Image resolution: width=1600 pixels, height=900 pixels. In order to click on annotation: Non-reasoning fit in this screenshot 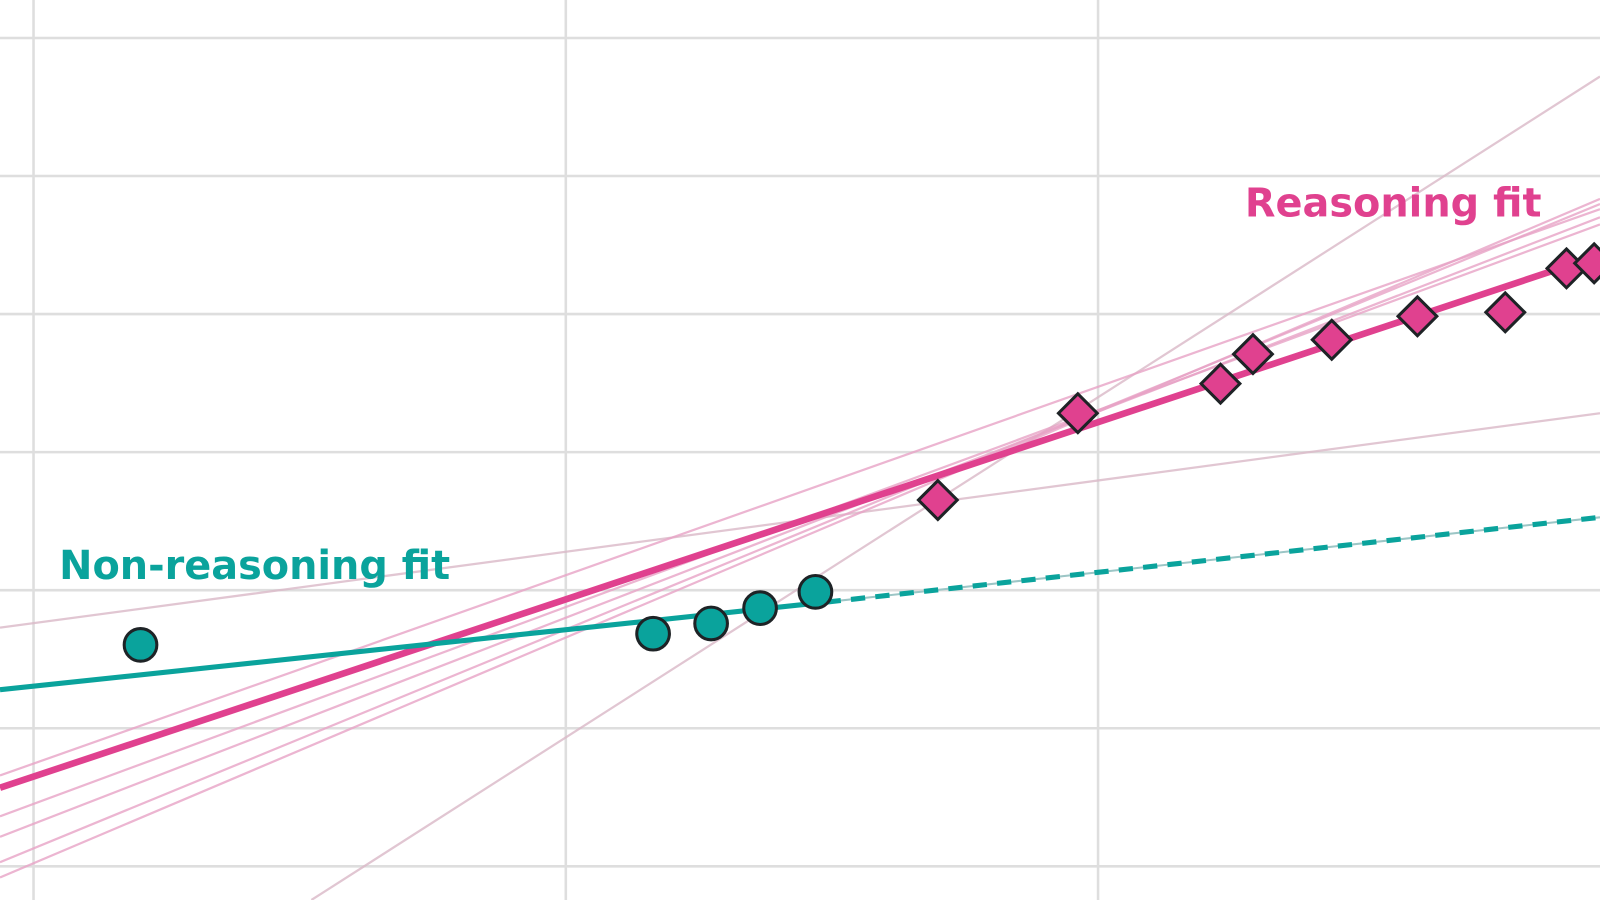, I will do `click(254, 566)`.